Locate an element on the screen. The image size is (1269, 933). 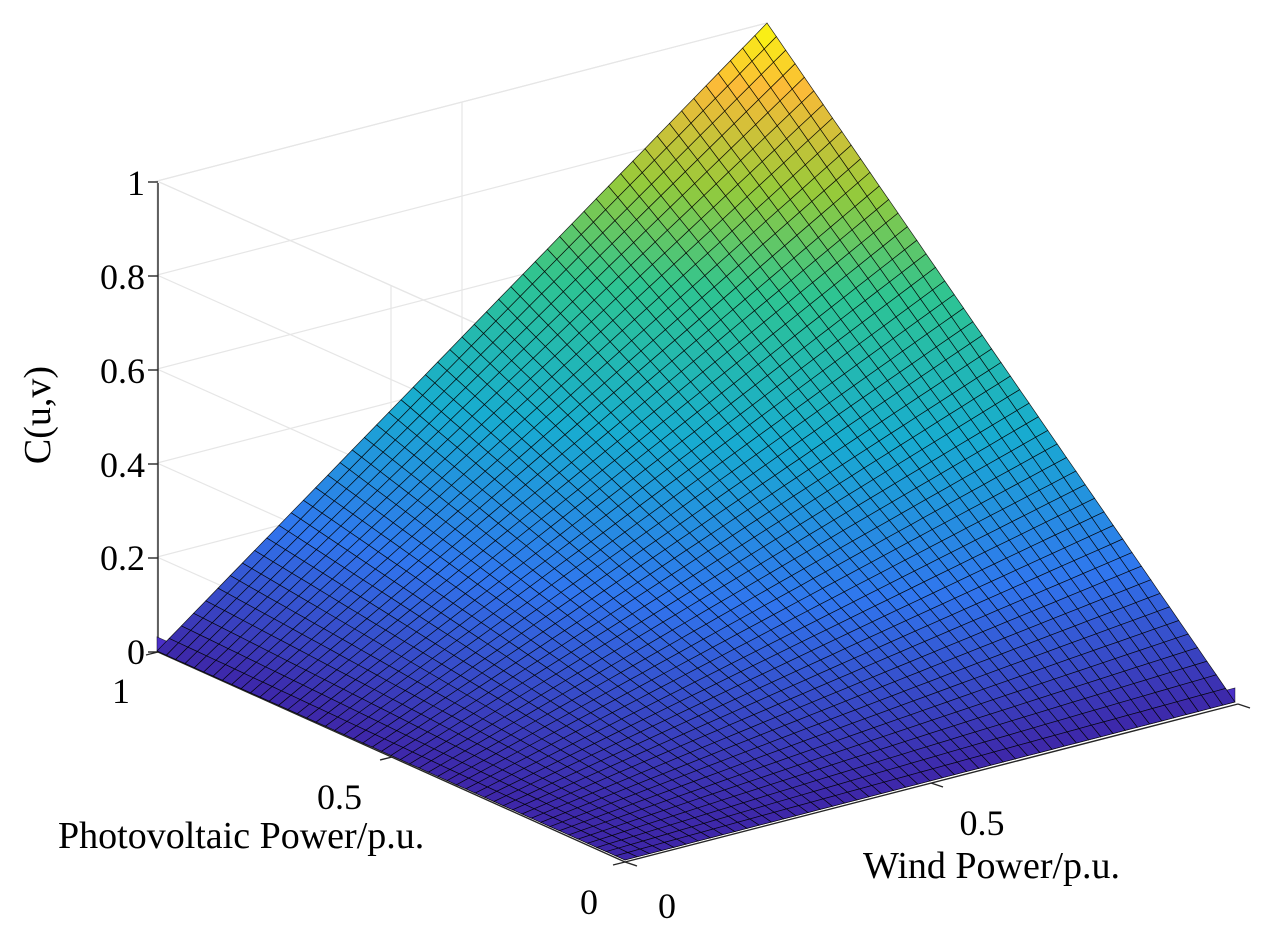
x-tick-label-0: 0 is located at coordinates (667, 906).